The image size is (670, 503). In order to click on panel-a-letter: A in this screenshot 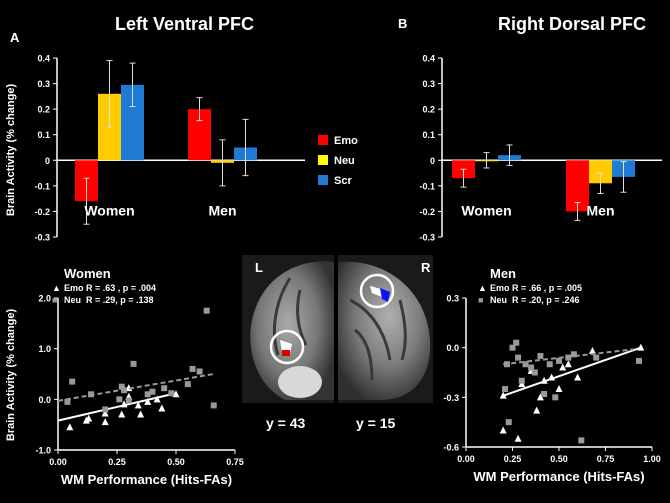, I will do `click(15, 37)`.